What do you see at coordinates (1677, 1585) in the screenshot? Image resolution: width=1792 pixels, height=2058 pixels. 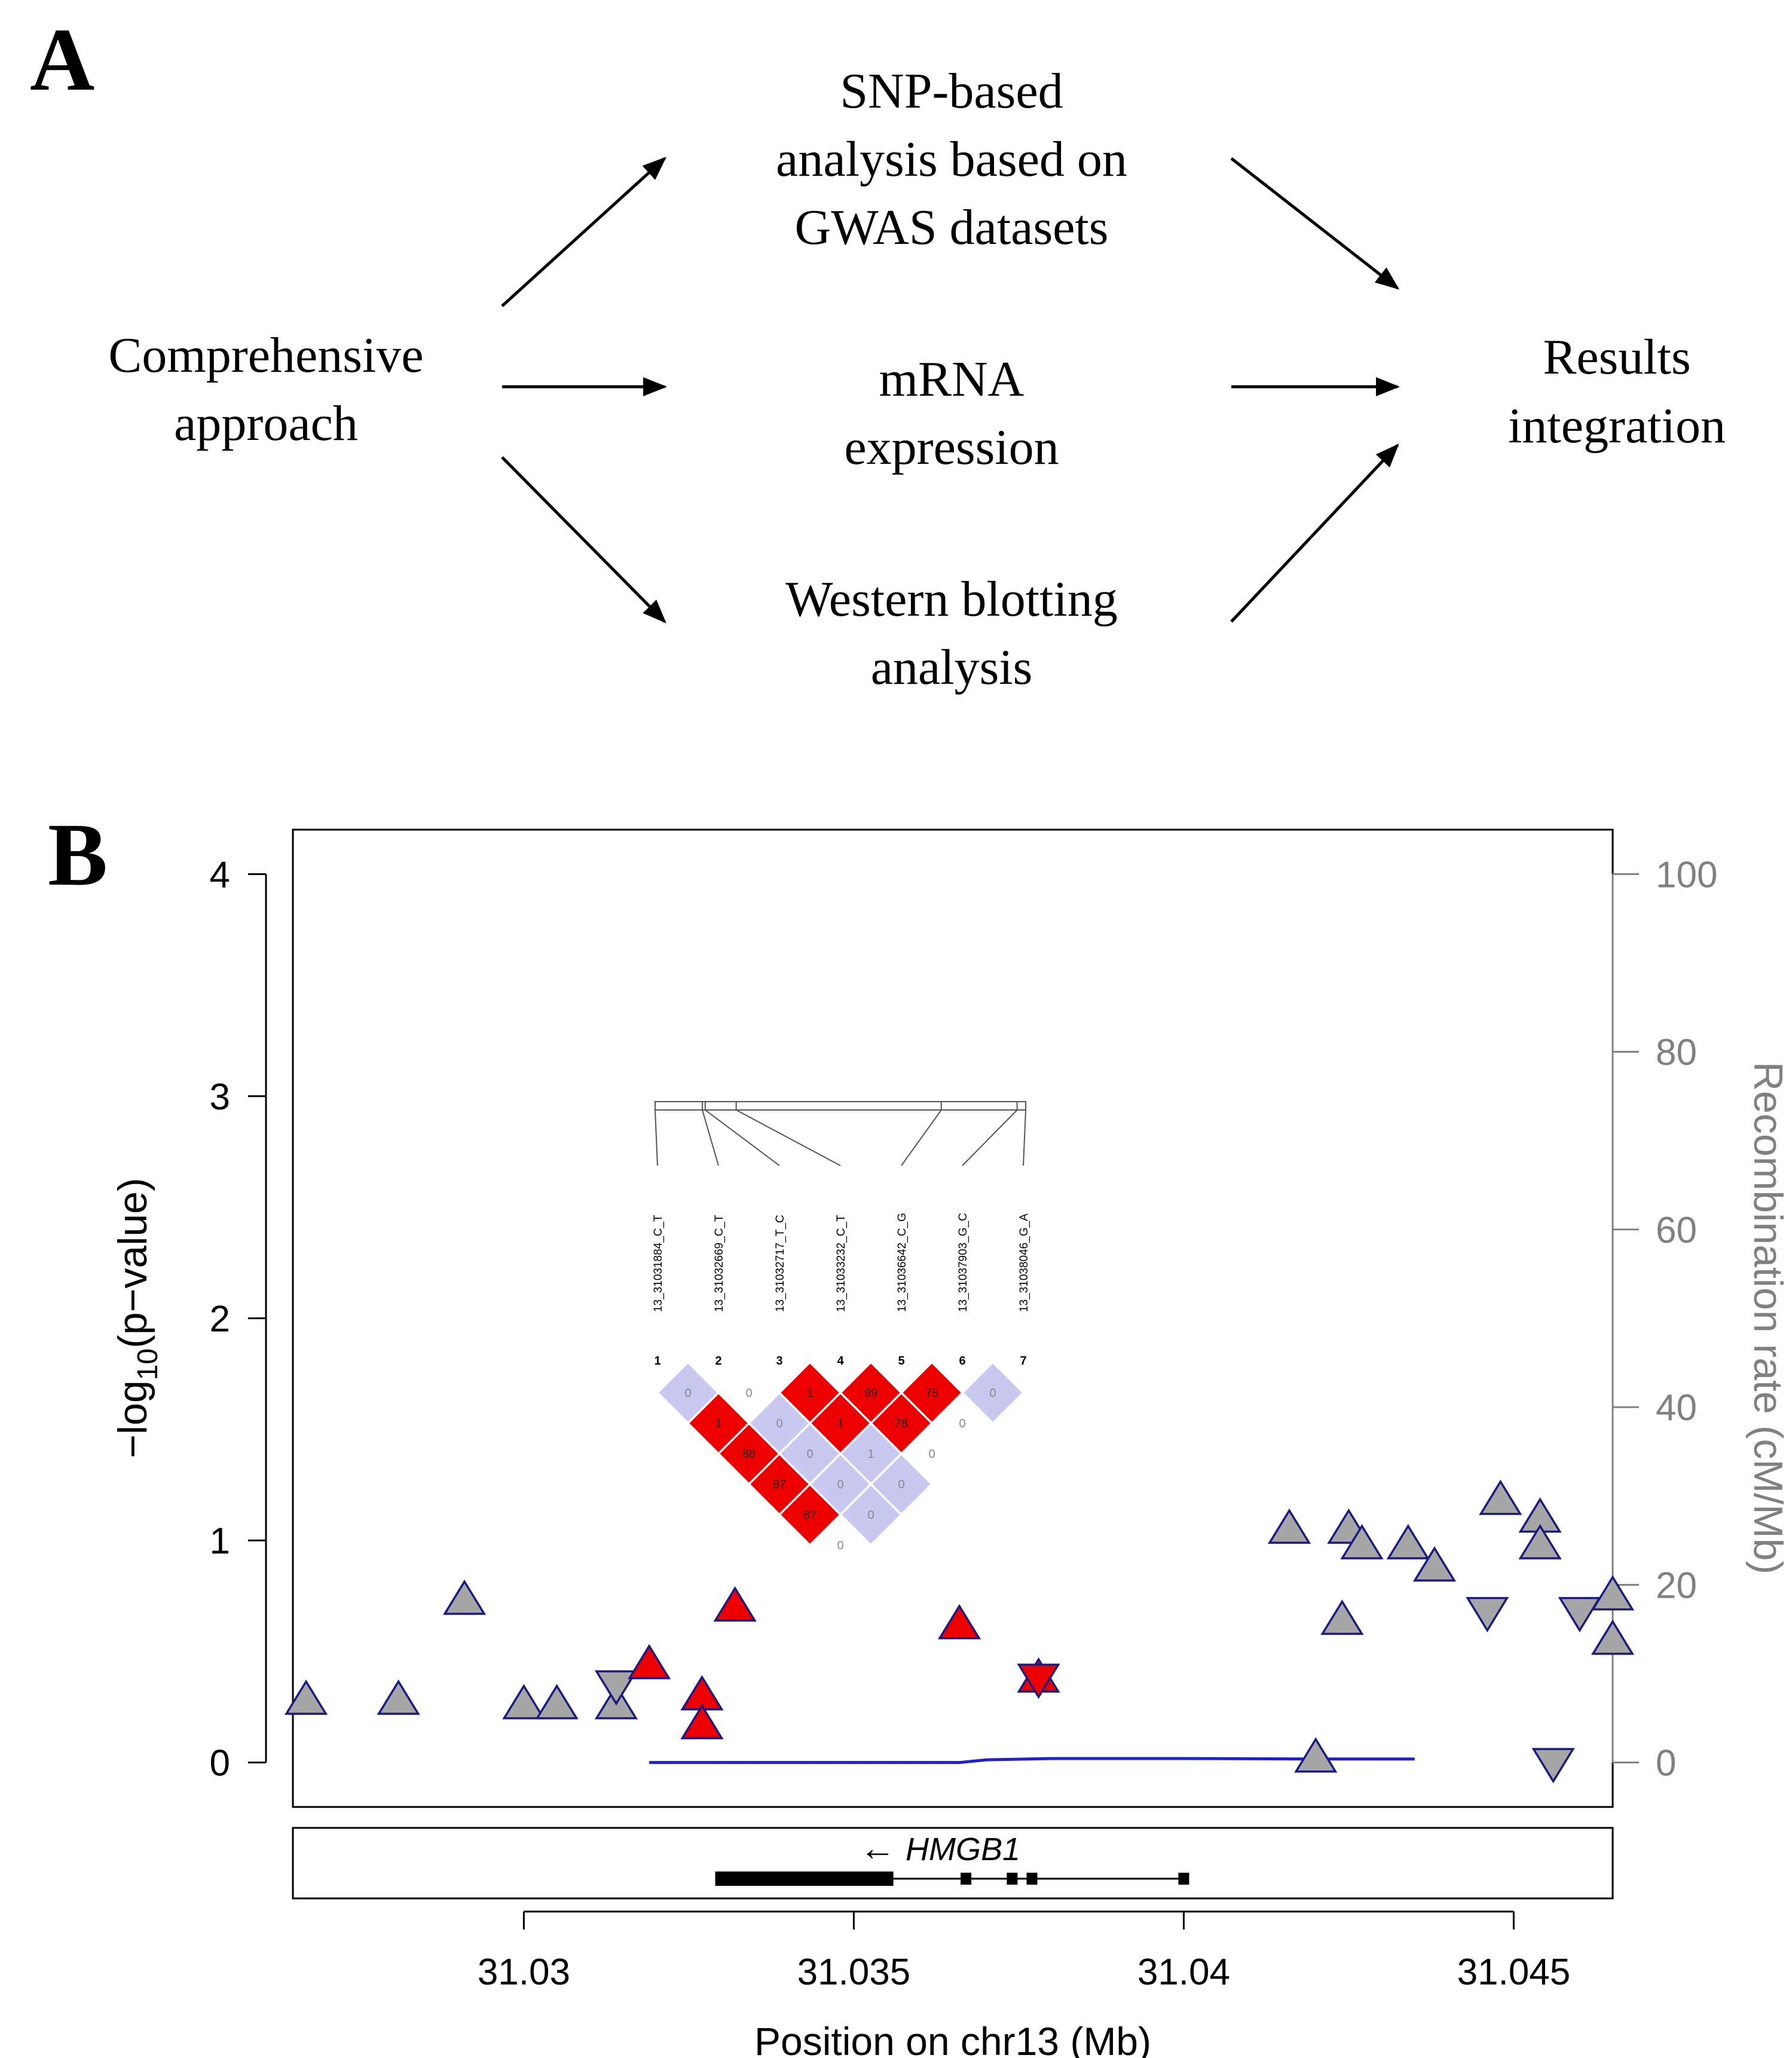 I see `y2-tick-label: 20` at bounding box center [1677, 1585].